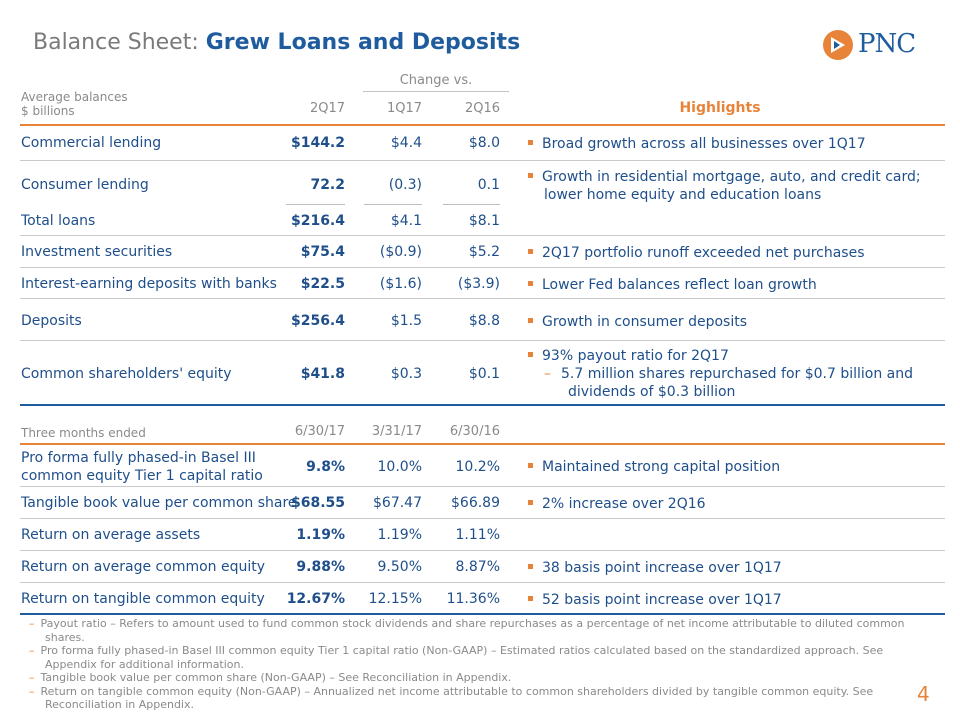 Image resolution: width=960 pixels, height=720 pixels. What do you see at coordinates (404, 108) in the screenshot?
I see `col-1q17-header: 1Q17` at bounding box center [404, 108].